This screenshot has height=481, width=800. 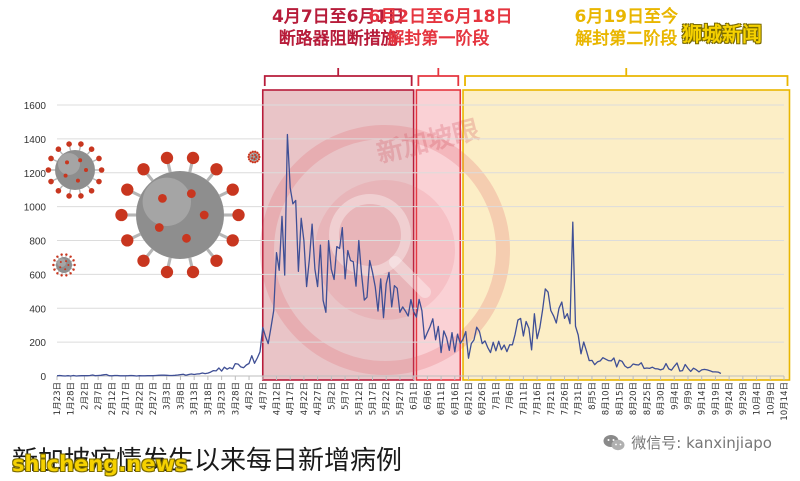 What do you see at coordinates (338, 28) in the screenshot?
I see `phase-label: 4月7日至6月1日 断路器阻断措施` at bounding box center [338, 28].